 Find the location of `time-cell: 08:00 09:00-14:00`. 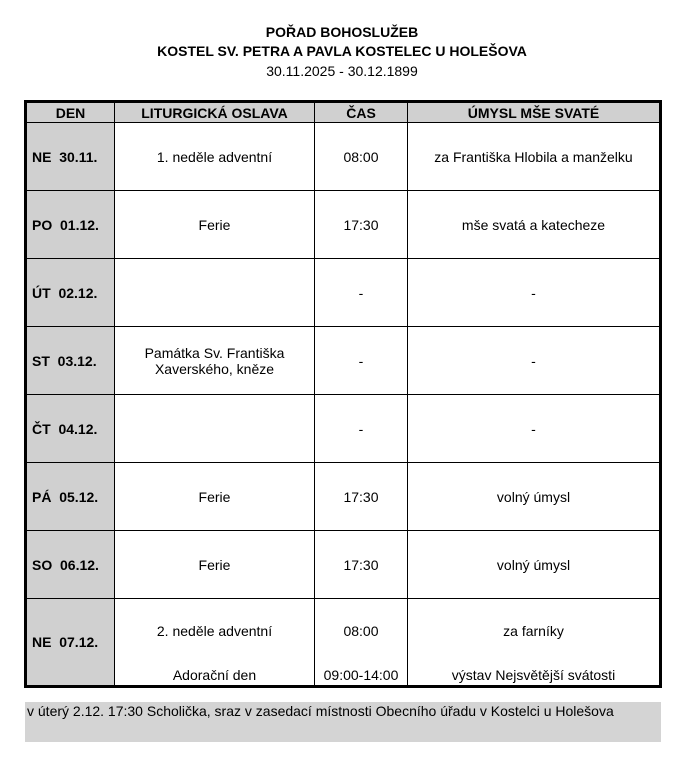

time-cell: 08:00 09:00-14:00 is located at coordinates (361, 642).